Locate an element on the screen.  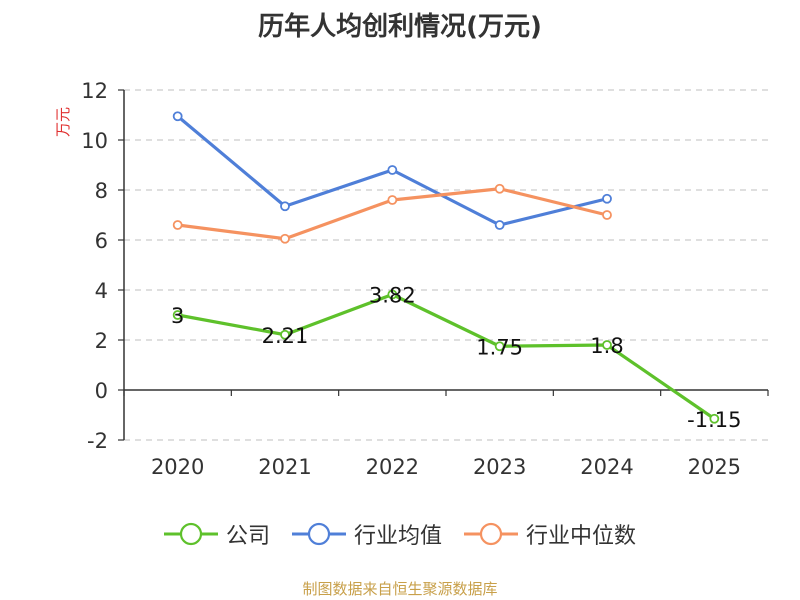
chart-title: 历年人均创利情况(万元) is located at coordinates (400, 27).